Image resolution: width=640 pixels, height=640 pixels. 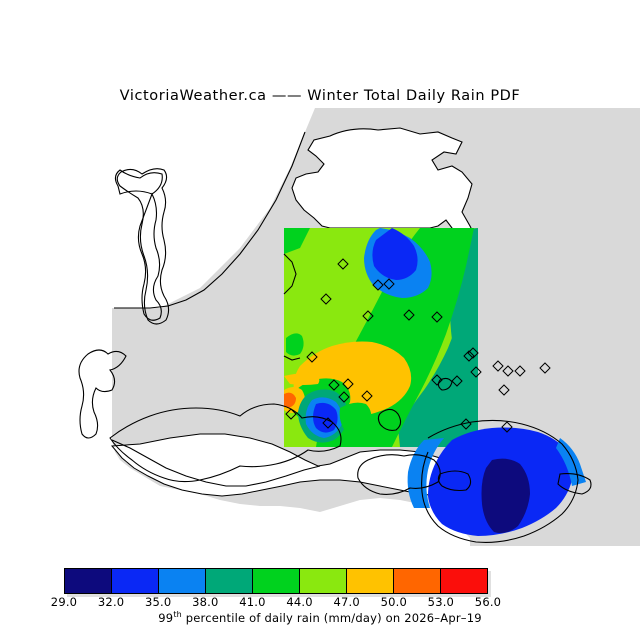 I want to click on colorbar-tick-32.0: 32.0, so click(x=111, y=602).